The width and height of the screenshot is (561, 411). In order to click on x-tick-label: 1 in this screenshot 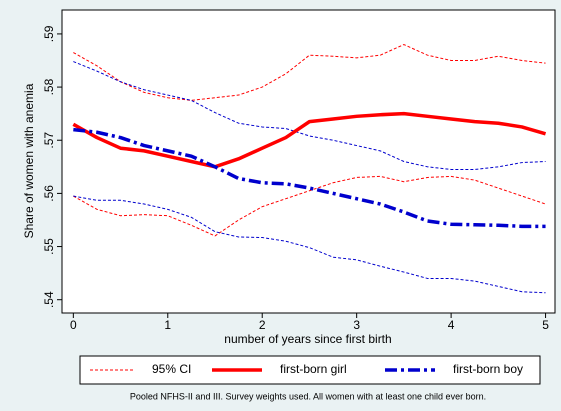, I will do `click(167, 325)`.